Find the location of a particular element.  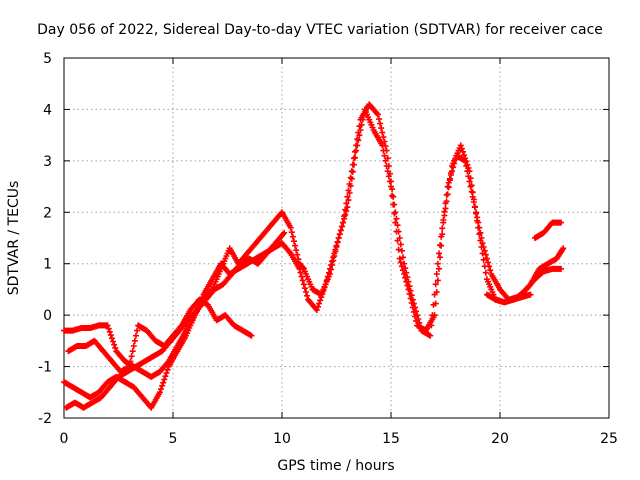

series-track-c is located at coordinates (160, 335).